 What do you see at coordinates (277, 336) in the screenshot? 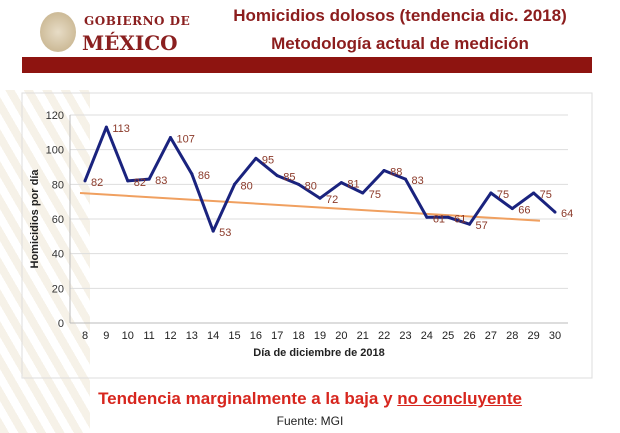
I see `x-tick-label: 17` at bounding box center [277, 336].